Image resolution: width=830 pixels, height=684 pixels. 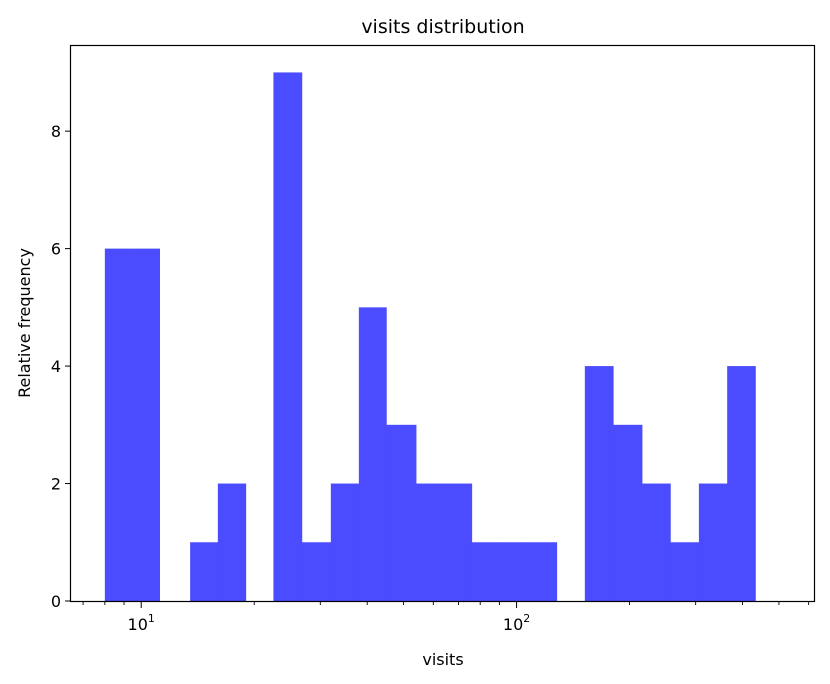 What do you see at coordinates (56, 131) in the screenshot?
I see `y-tick-label: 8` at bounding box center [56, 131].